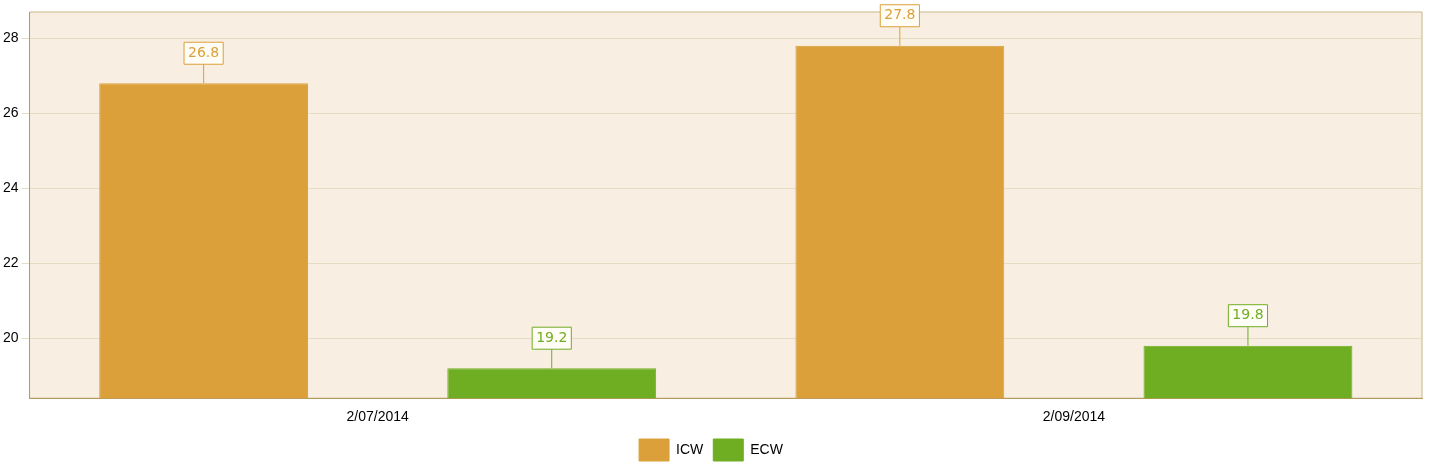 This screenshot has width=1430, height=471. What do you see at coordinates (10, 112) in the screenshot?
I see `y-tick-label: 26` at bounding box center [10, 112].